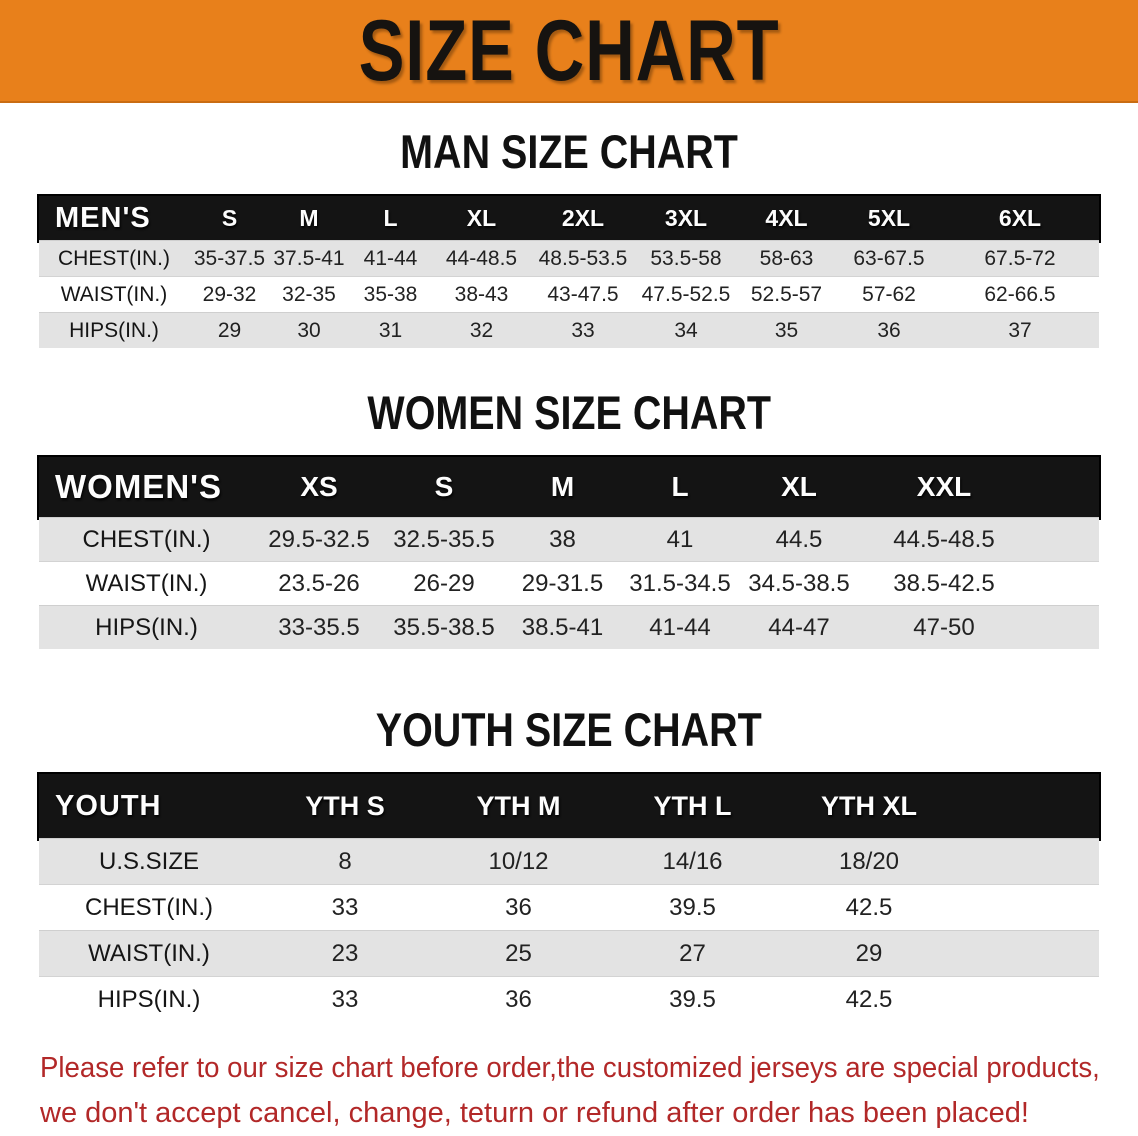  I want to click on size-value-cell: 37.5-41, so click(309, 258).